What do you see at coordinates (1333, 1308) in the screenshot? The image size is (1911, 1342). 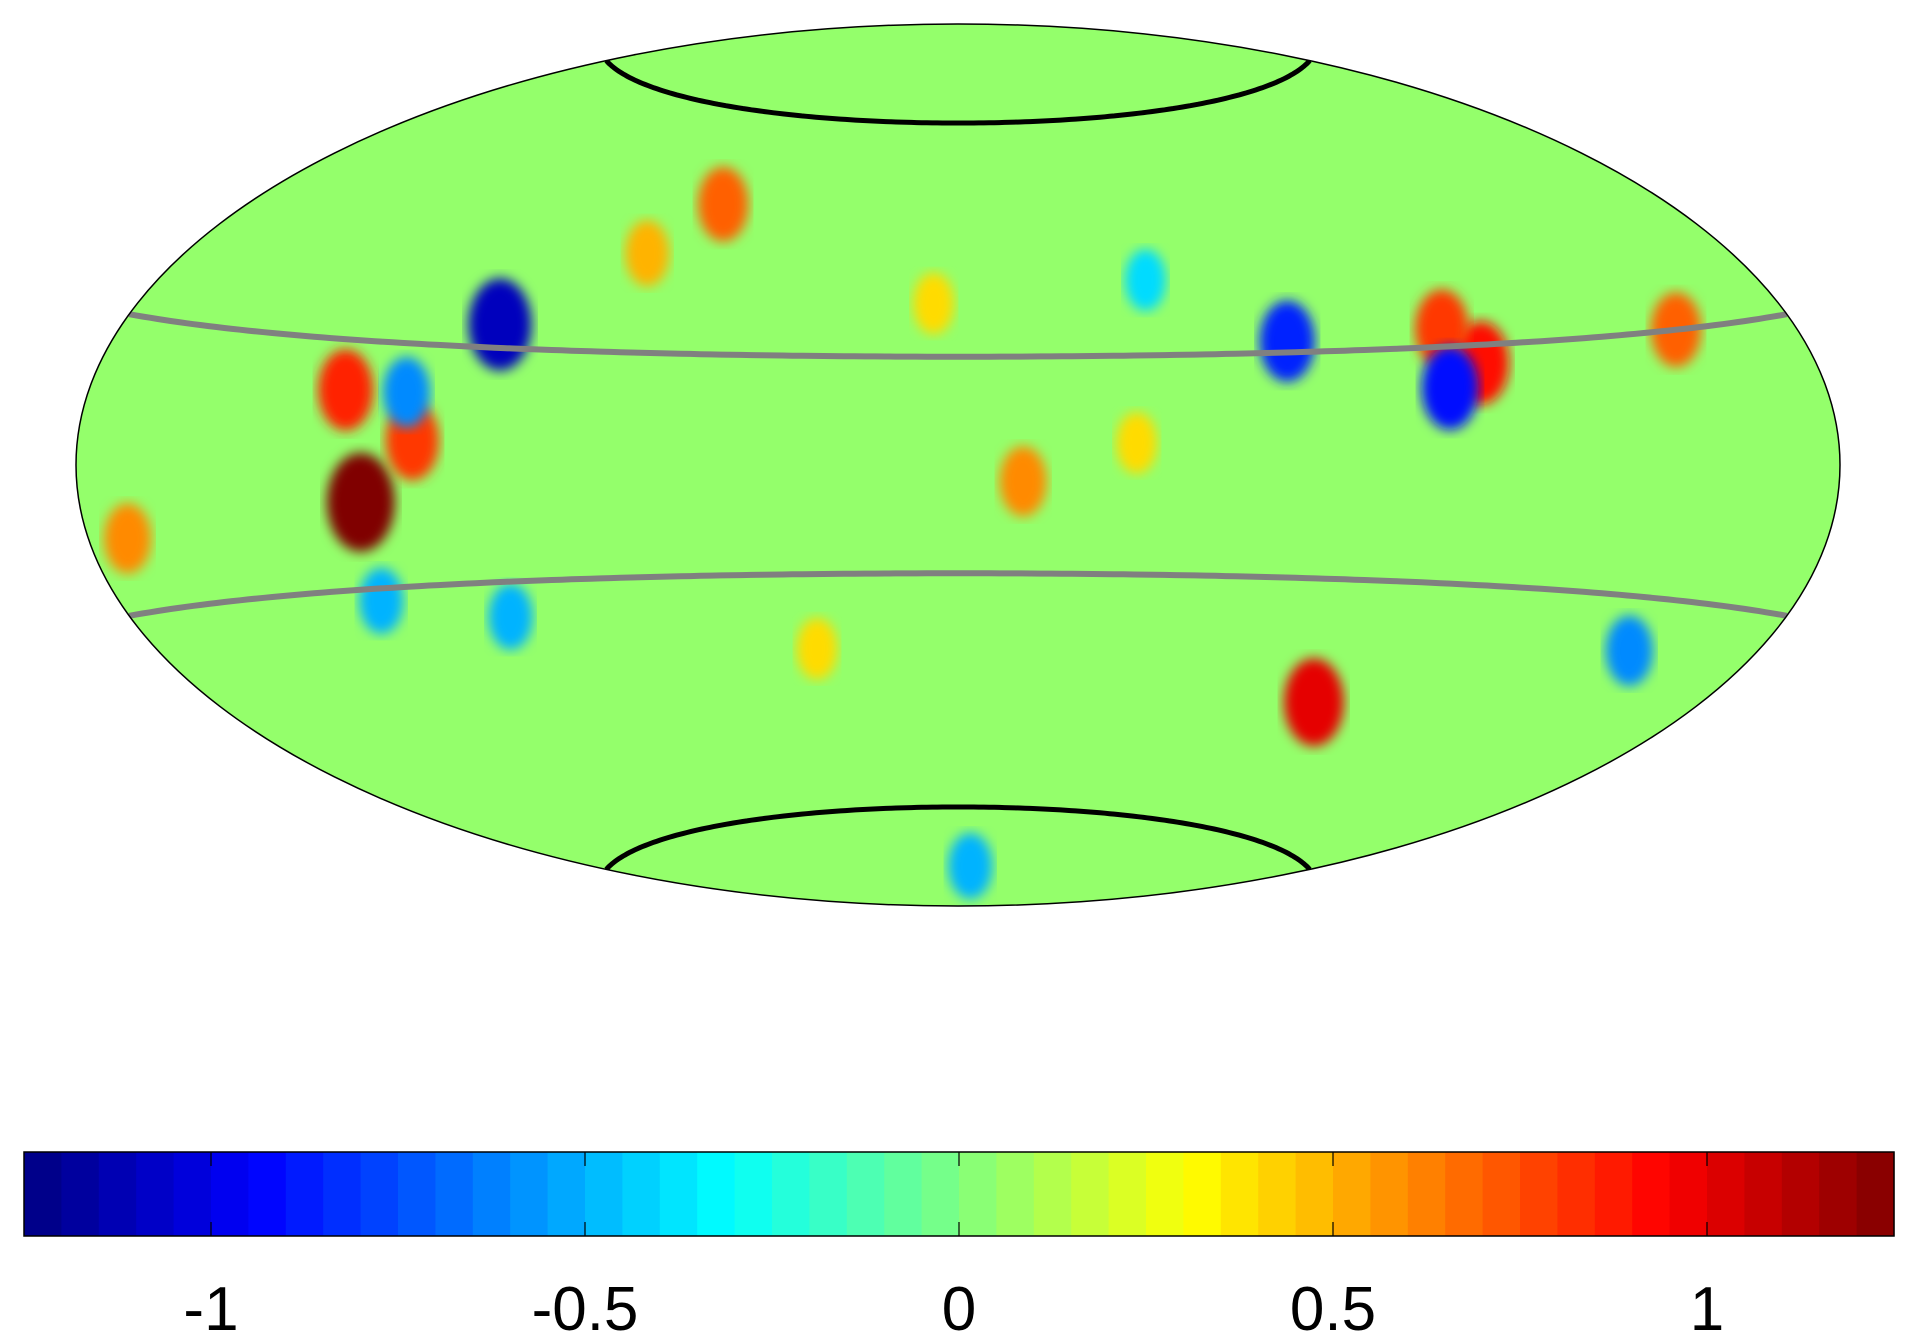 I see `colorbar-tick-label: 0.5` at bounding box center [1333, 1308].